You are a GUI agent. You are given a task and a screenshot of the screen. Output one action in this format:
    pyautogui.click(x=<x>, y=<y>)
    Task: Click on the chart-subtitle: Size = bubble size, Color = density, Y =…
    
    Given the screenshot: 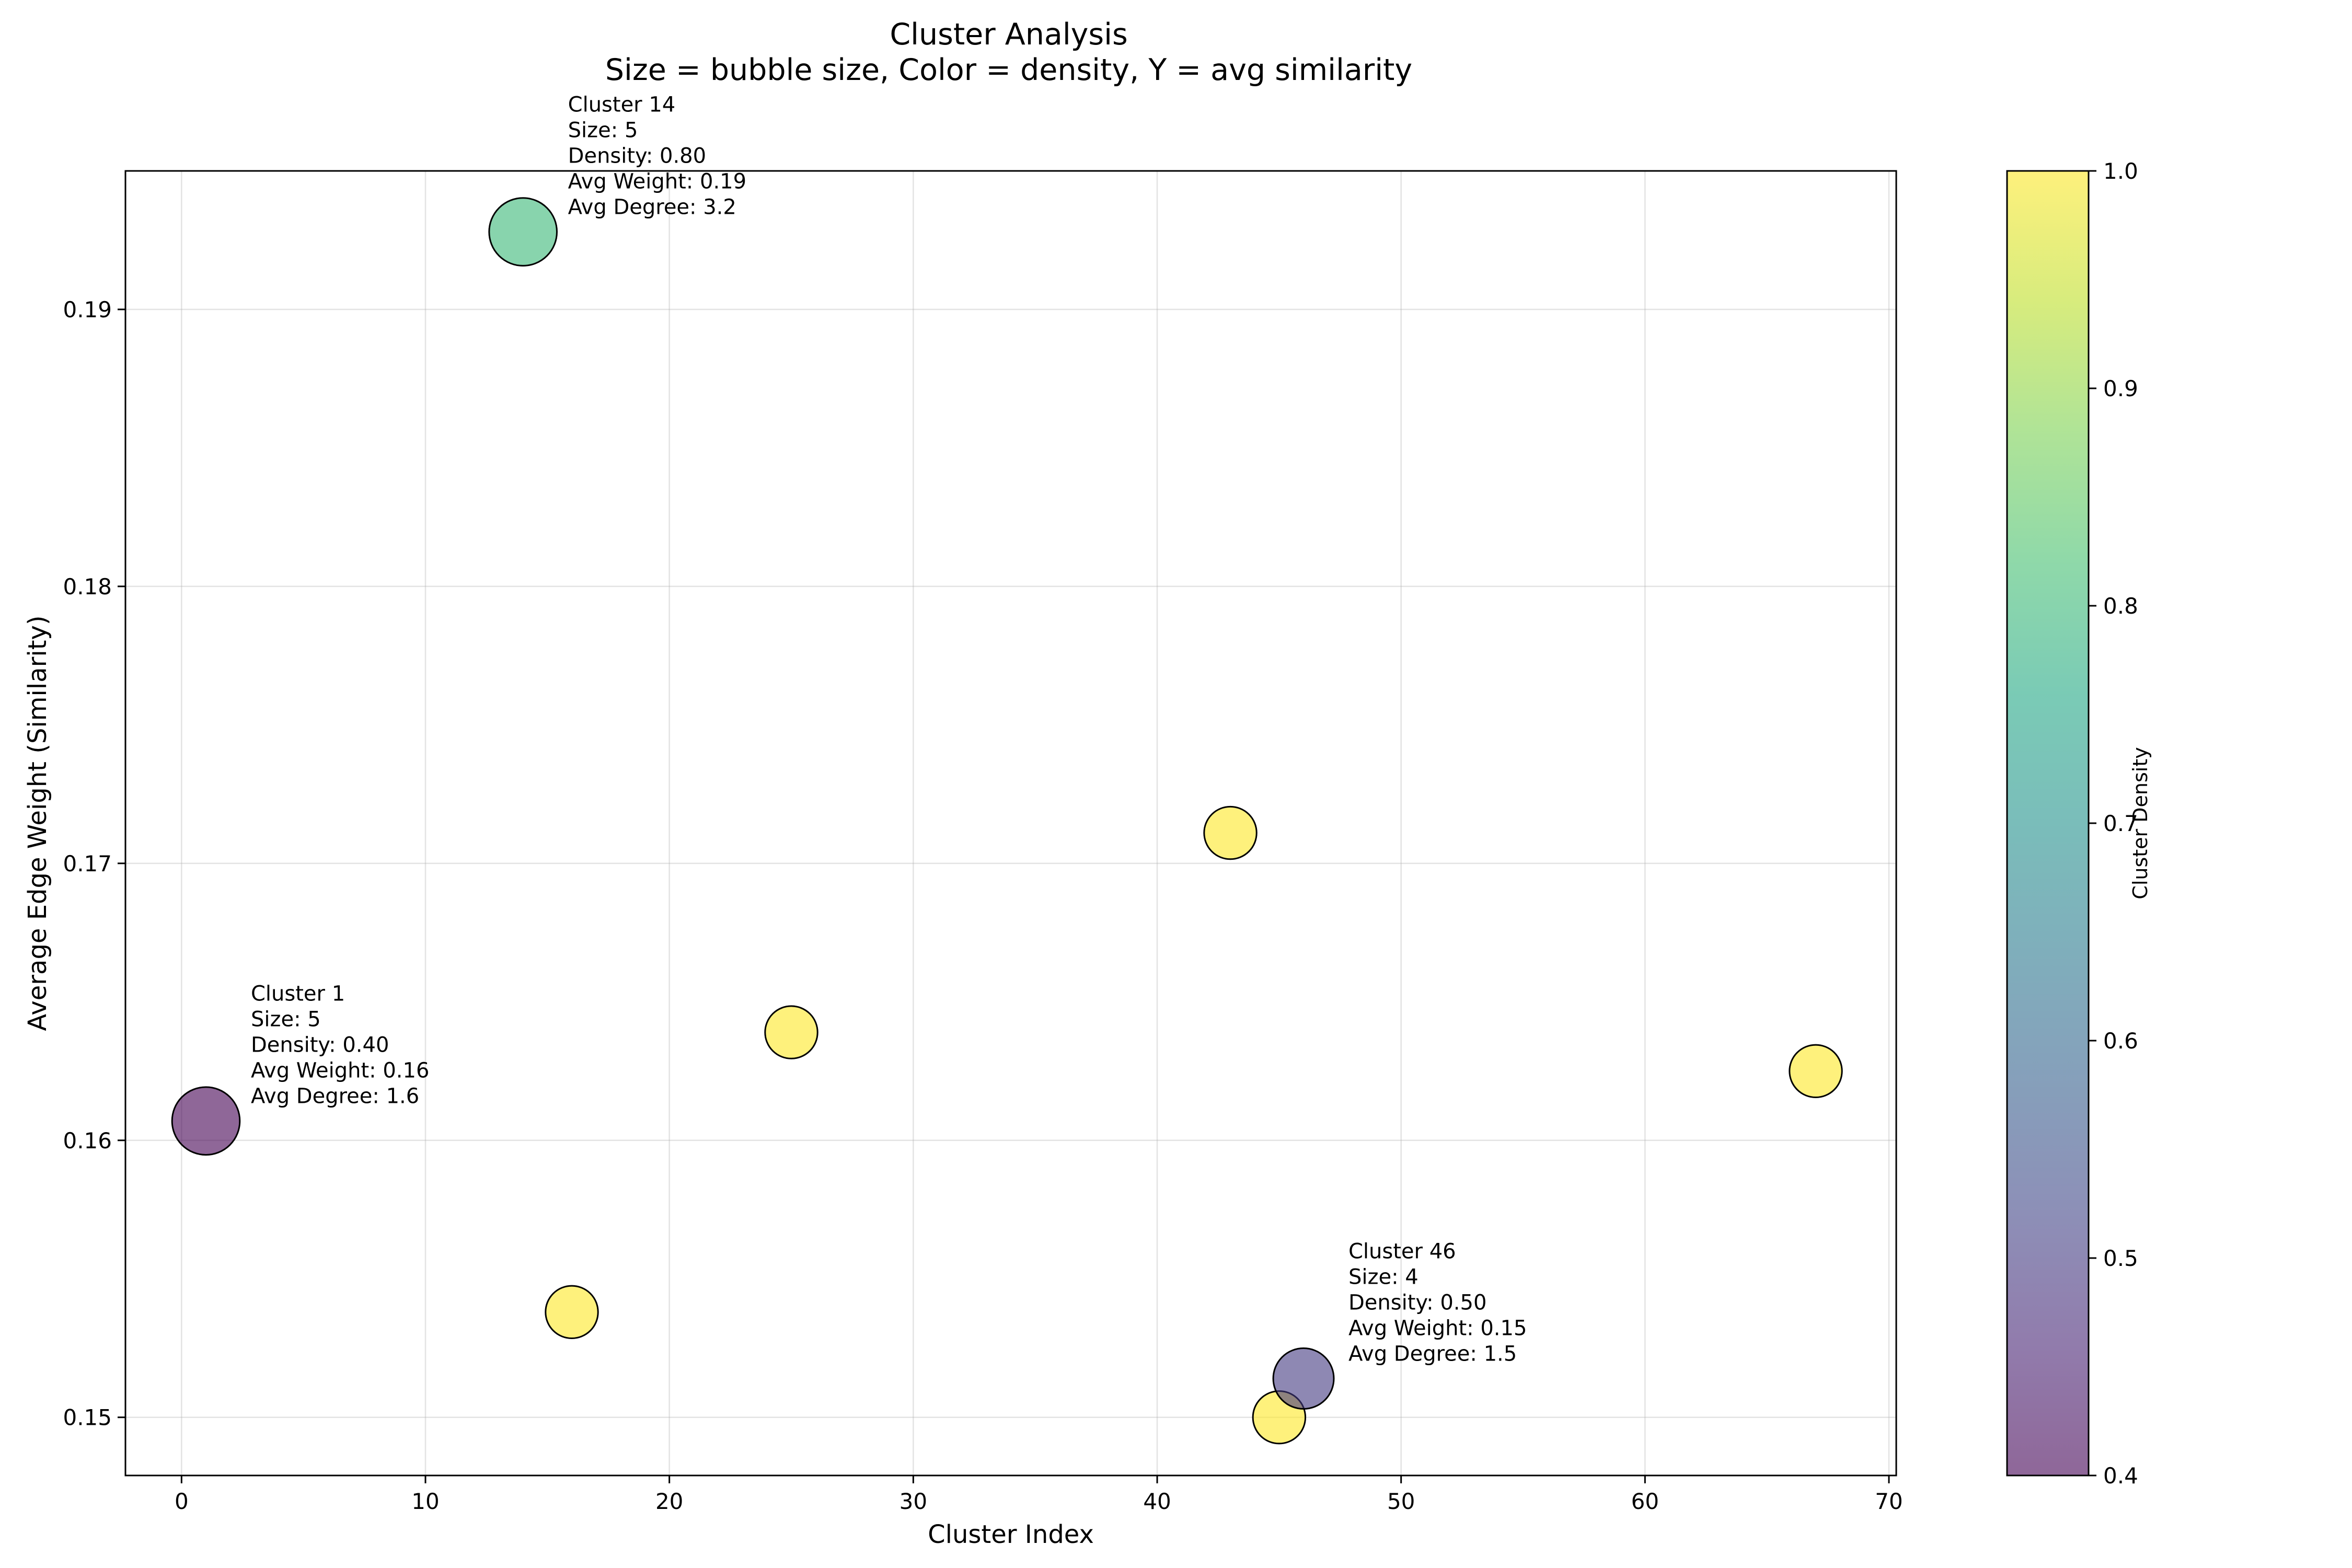 What is the action you would take?
    pyautogui.click(x=1008, y=70)
    